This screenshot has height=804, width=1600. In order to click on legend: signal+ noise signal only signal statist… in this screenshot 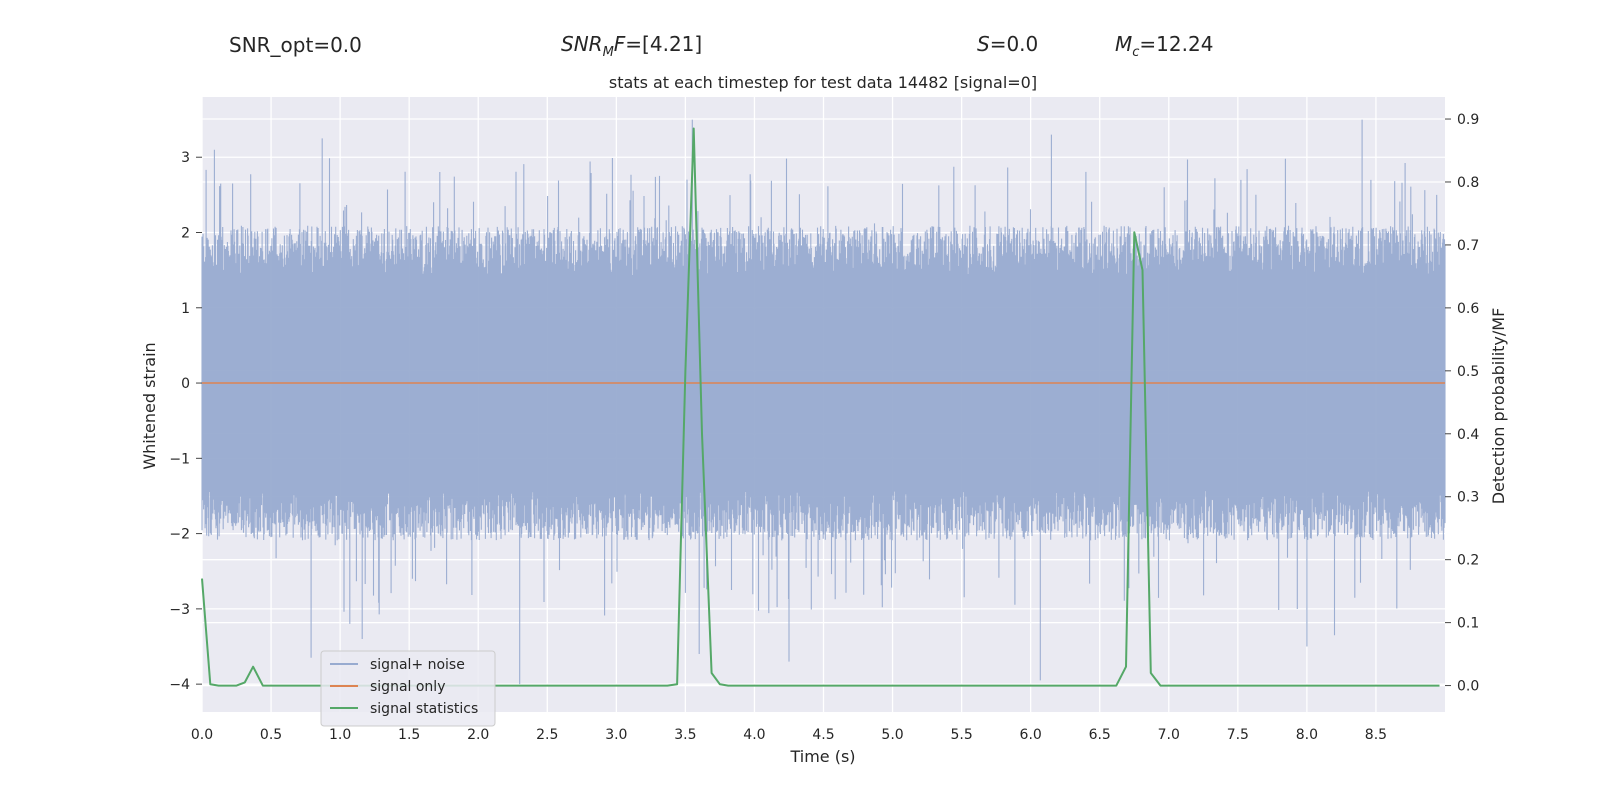, I will do `click(408, 688)`.